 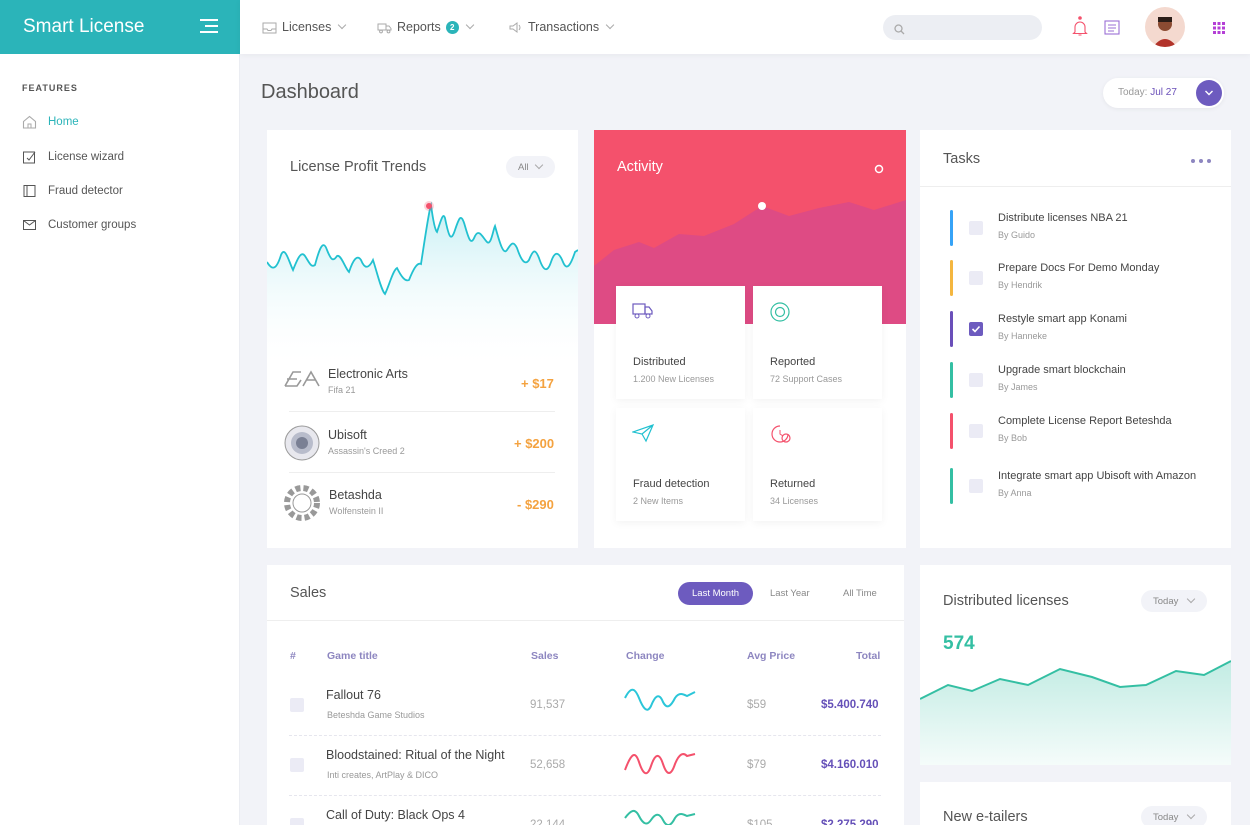 I want to click on menu-licenses: Licenses, so click(x=304, y=27).